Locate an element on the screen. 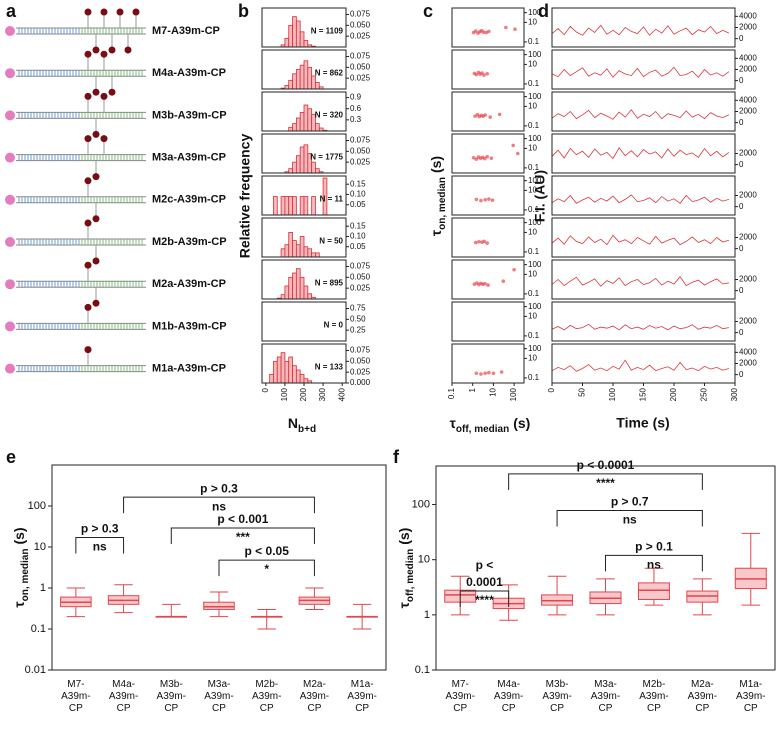 The image size is (780, 735). x-tick-label: M1a-A39m-CP is located at coordinates (750, 696).